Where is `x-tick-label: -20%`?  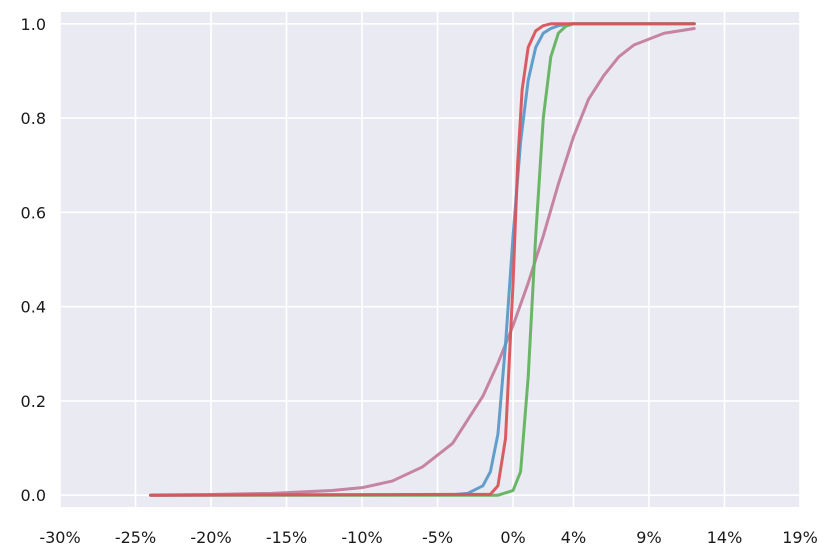
x-tick-label: -20% is located at coordinates (210, 537).